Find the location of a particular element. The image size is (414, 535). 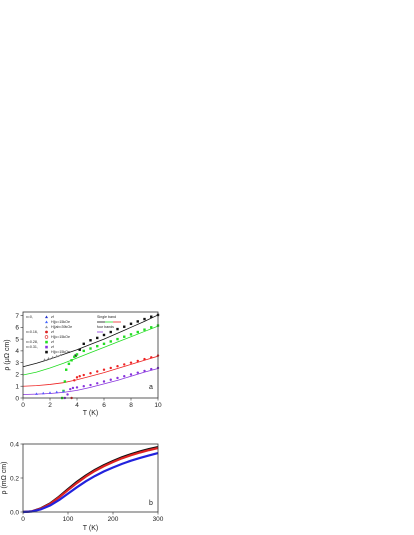

panel-a-yticks: 0 1 2 3 4 5 6 7 is located at coordinates (19, 357).